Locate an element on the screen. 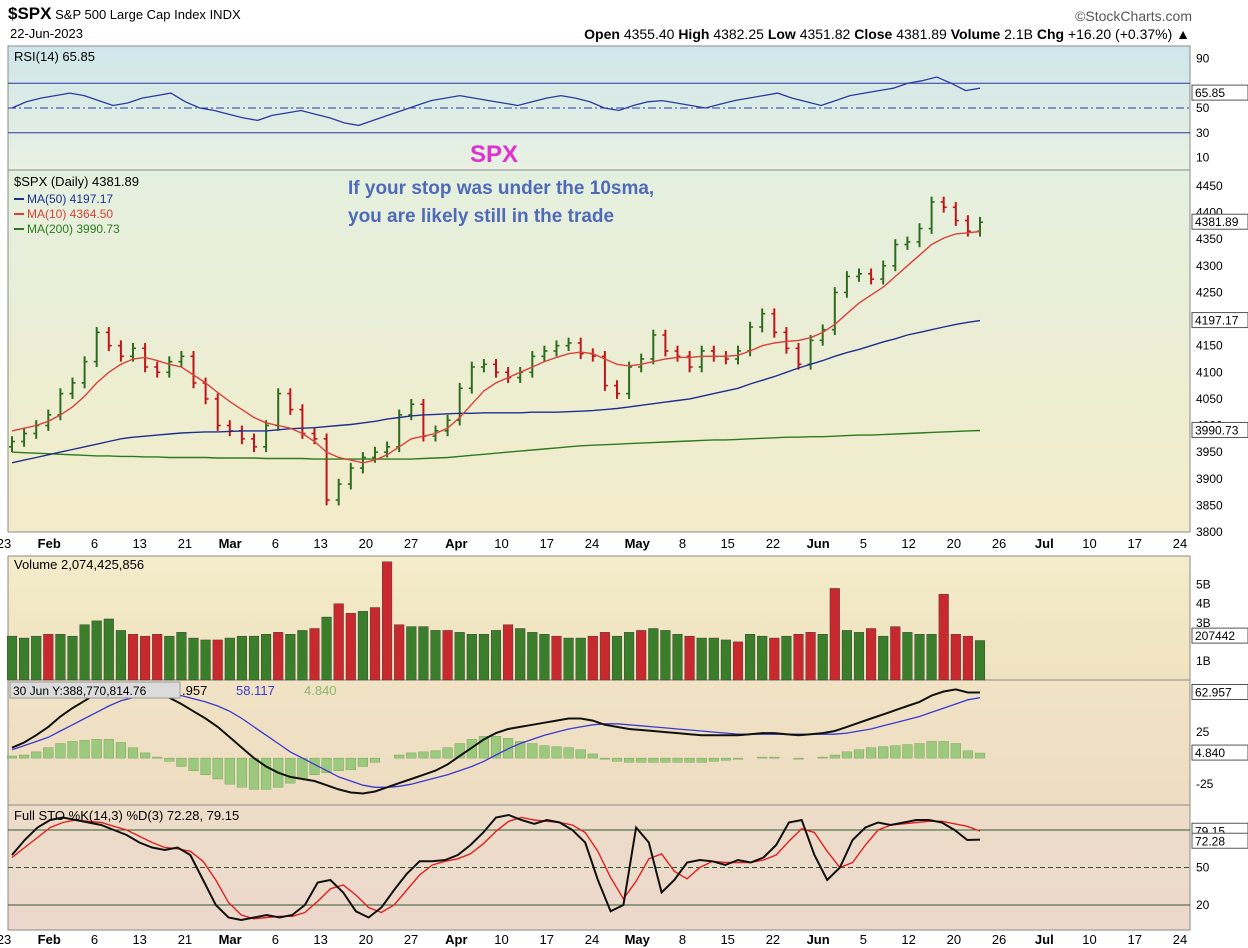 The image size is (1248, 948). macd-hist-last-tag: 4.840 is located at coordinates (1210, 753).